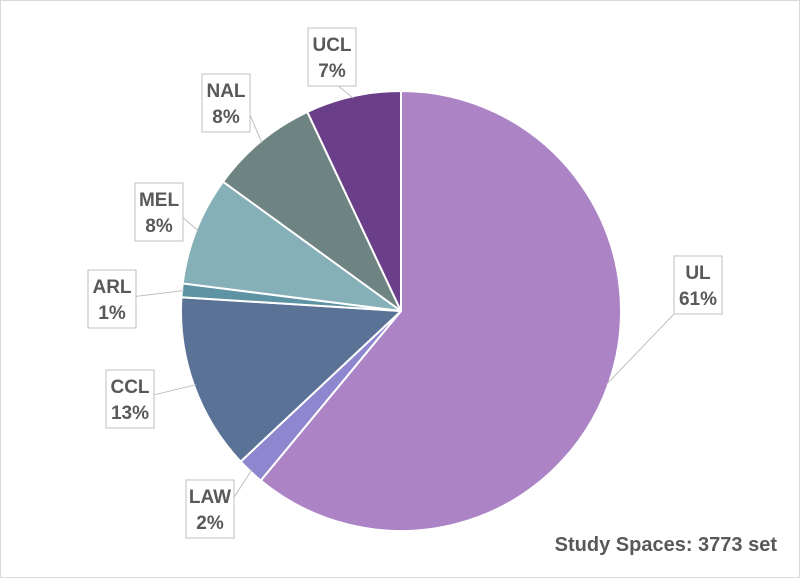 Image resolution: width=800 pixels, height=578 pixels. What do you see at coordinates (256, 129) in the screenshot?
I see `leader-line-nal` at bounding box center [256, 129].